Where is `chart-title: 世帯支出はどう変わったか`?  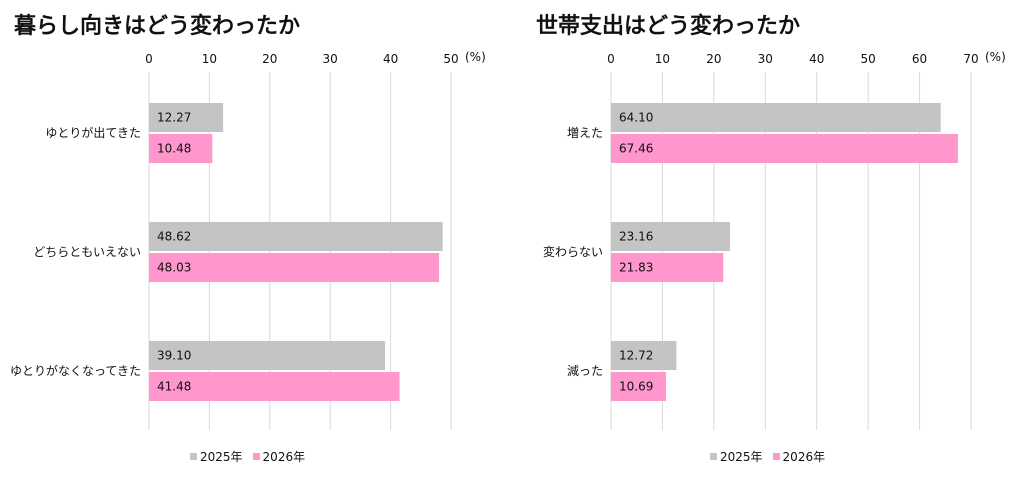
chart-title: 世帯支出はどう変わったか is located at coordinates (668, 26).